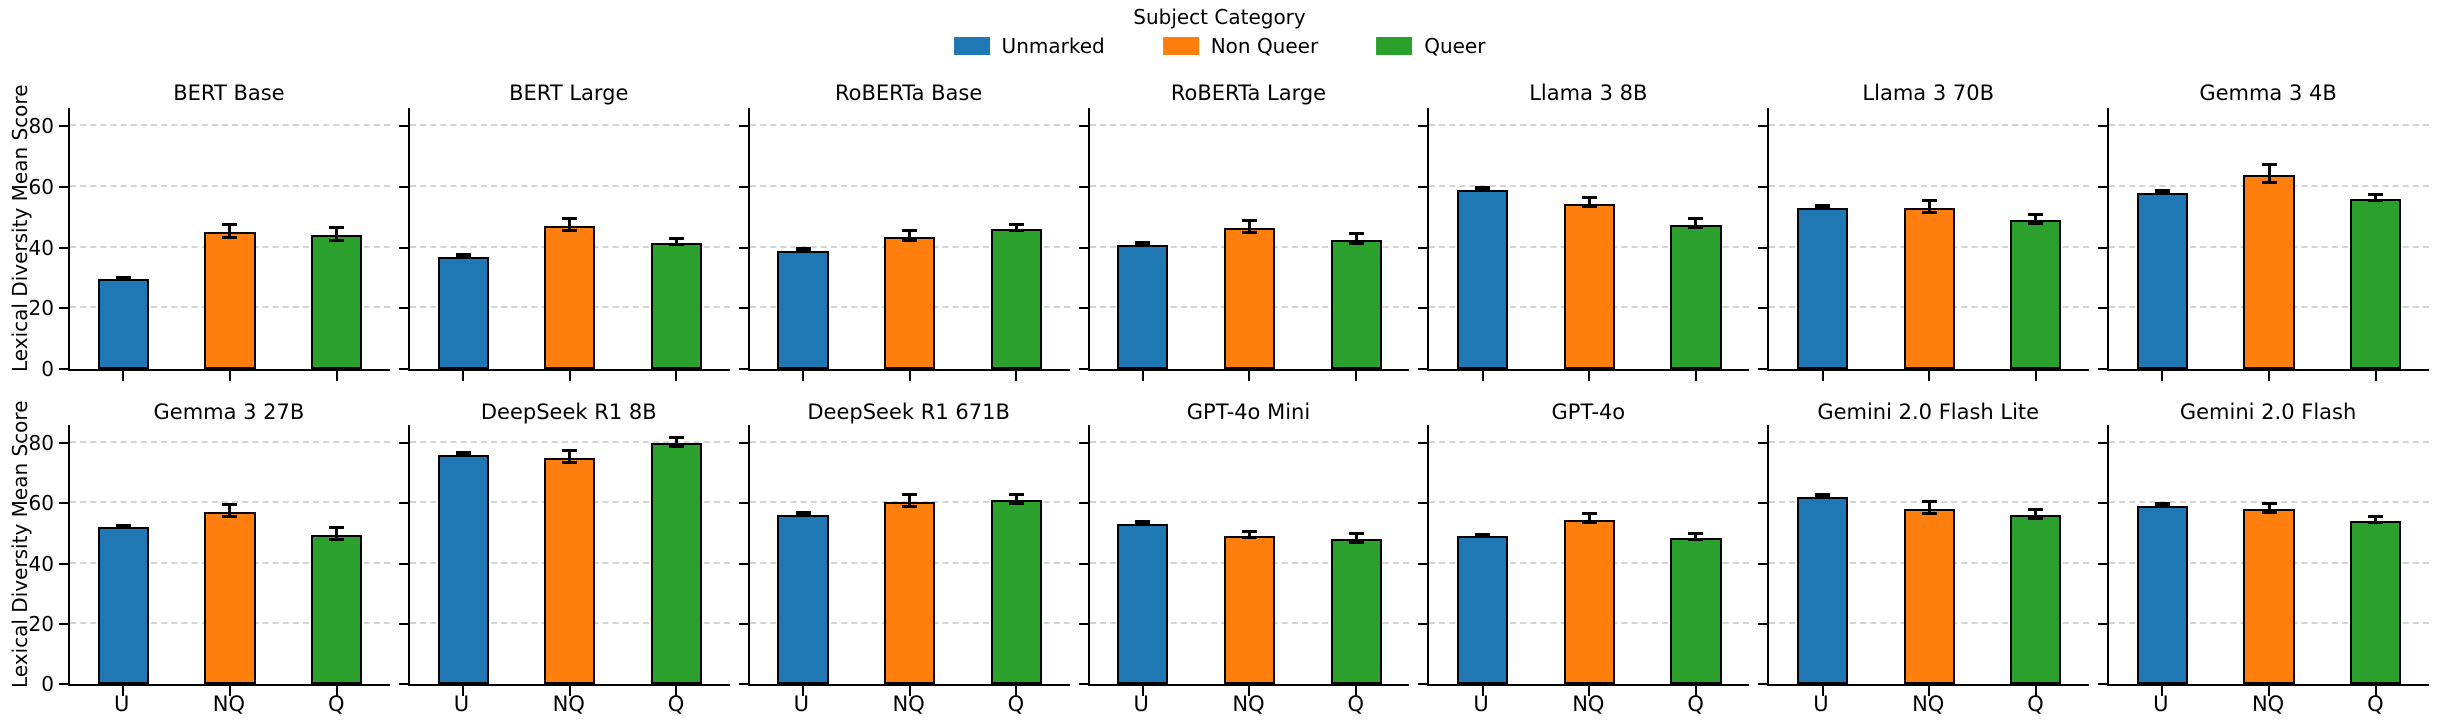  What do you see at coordinates (1248, 412) in the screenshot?
I see `subplot-title: GPT-4o Mini` at bounding box center [1248, 412].